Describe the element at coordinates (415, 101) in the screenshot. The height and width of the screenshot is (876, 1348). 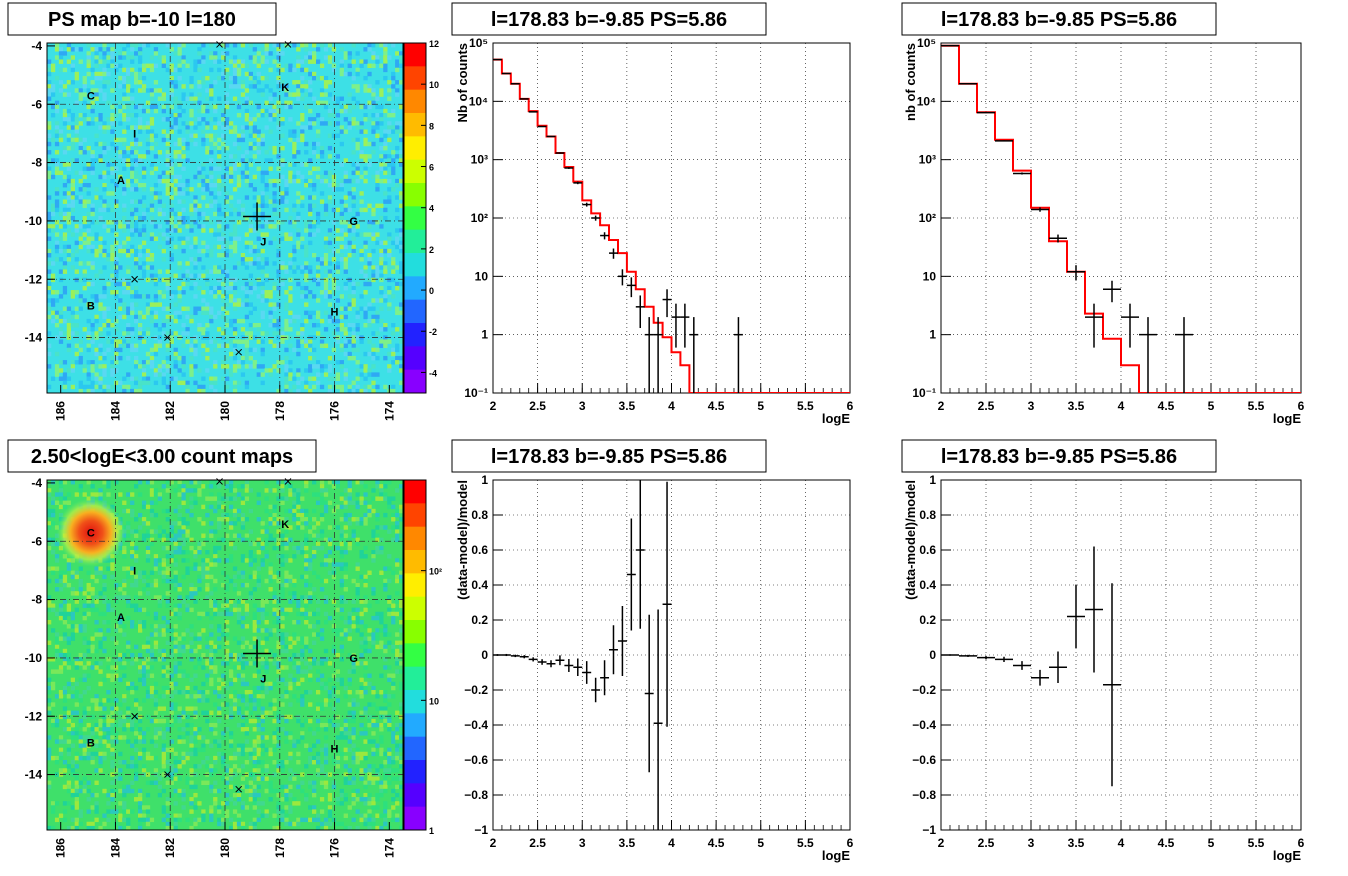
I see `colorbar-segment` at that location.